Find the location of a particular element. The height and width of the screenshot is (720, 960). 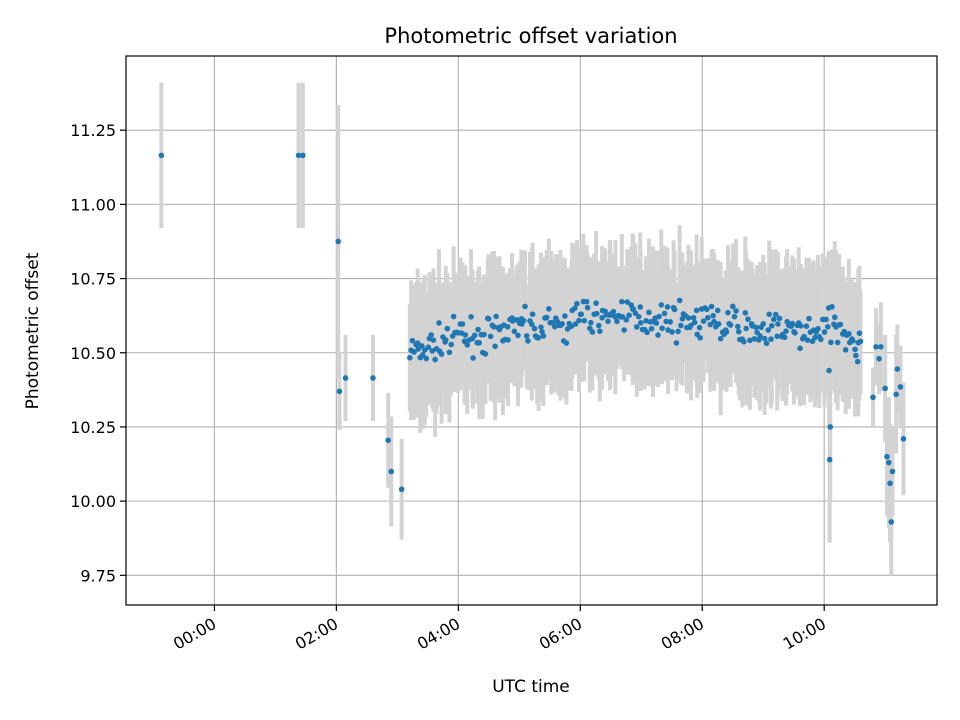

x-tick-label: 04:00 is located at coordinates (438, 634).